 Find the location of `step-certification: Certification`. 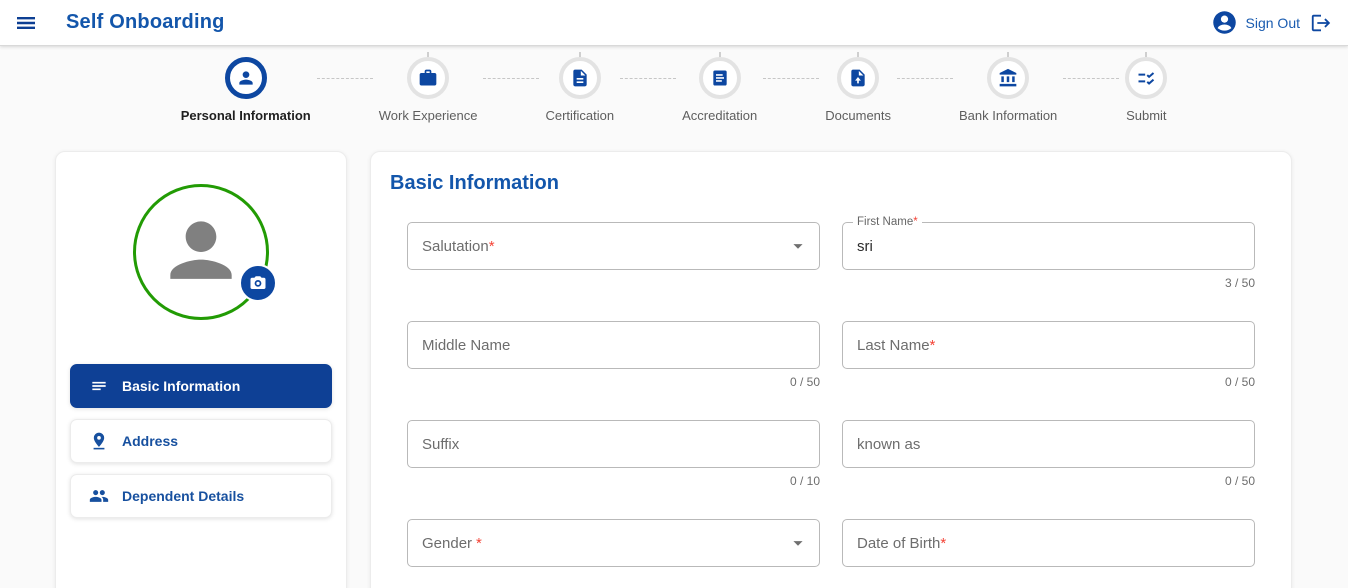

step-certification: Certification is located at coordinates (580, 87).